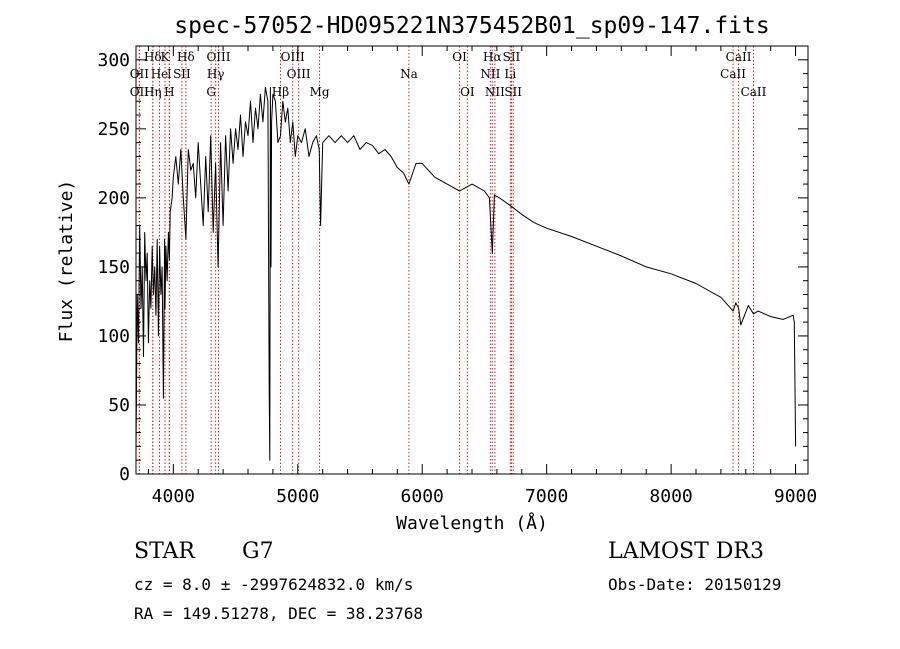 This screenshot has height=649, width=900. Describe the element at coordinates (422, 496) in the screenshot. I see `x-tick-label: 6000` at that location.